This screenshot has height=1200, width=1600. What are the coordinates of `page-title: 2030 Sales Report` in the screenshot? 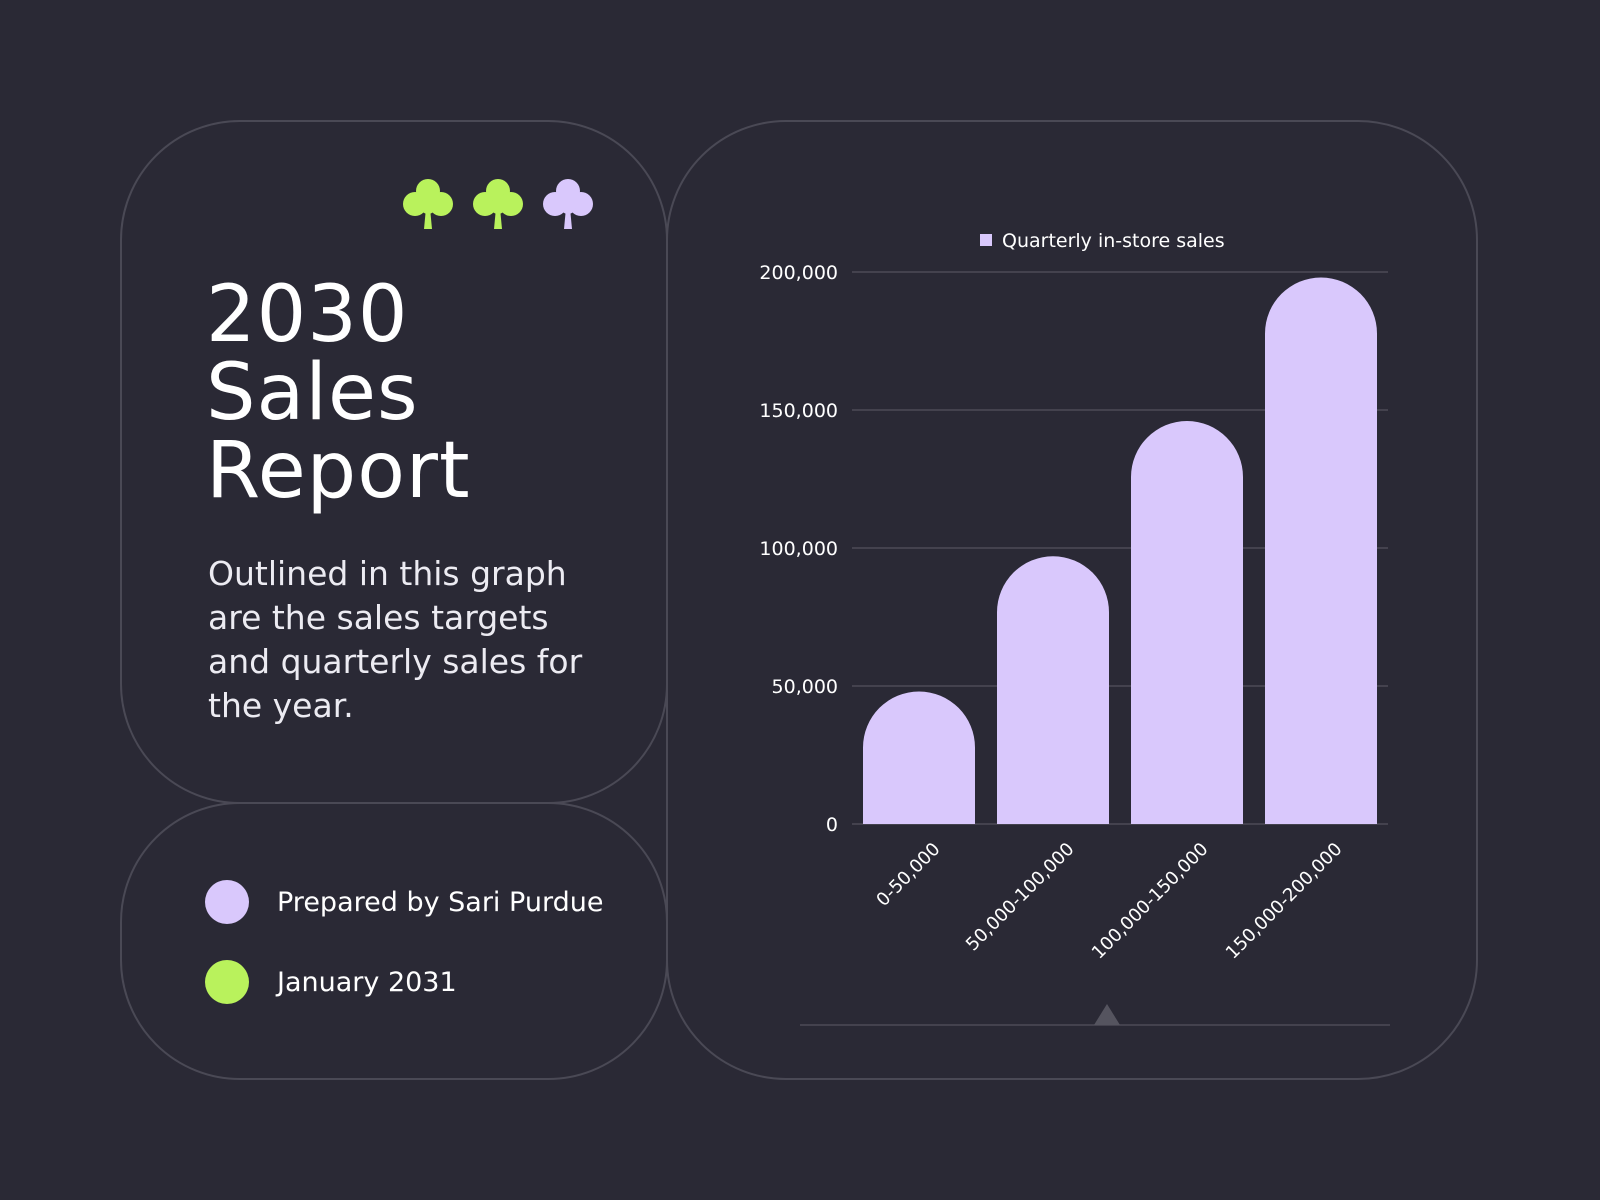 It's located at (338, 393).